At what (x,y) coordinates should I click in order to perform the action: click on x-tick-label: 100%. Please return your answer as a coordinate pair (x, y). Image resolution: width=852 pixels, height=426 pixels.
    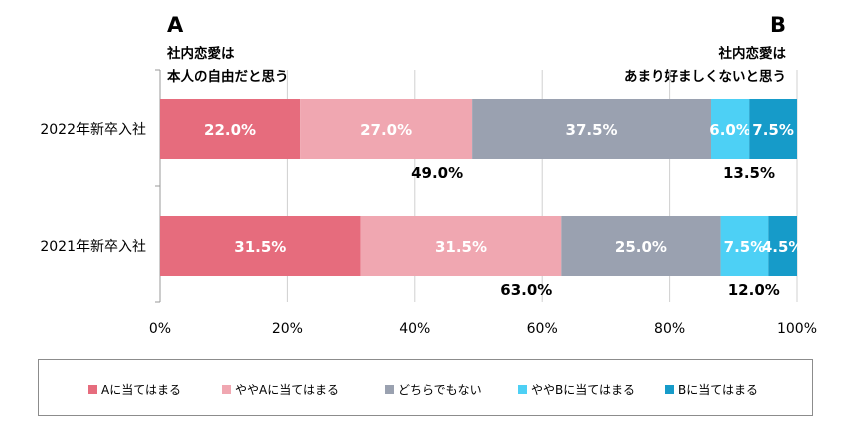
    Looking at the image, I should click on (797, 329).